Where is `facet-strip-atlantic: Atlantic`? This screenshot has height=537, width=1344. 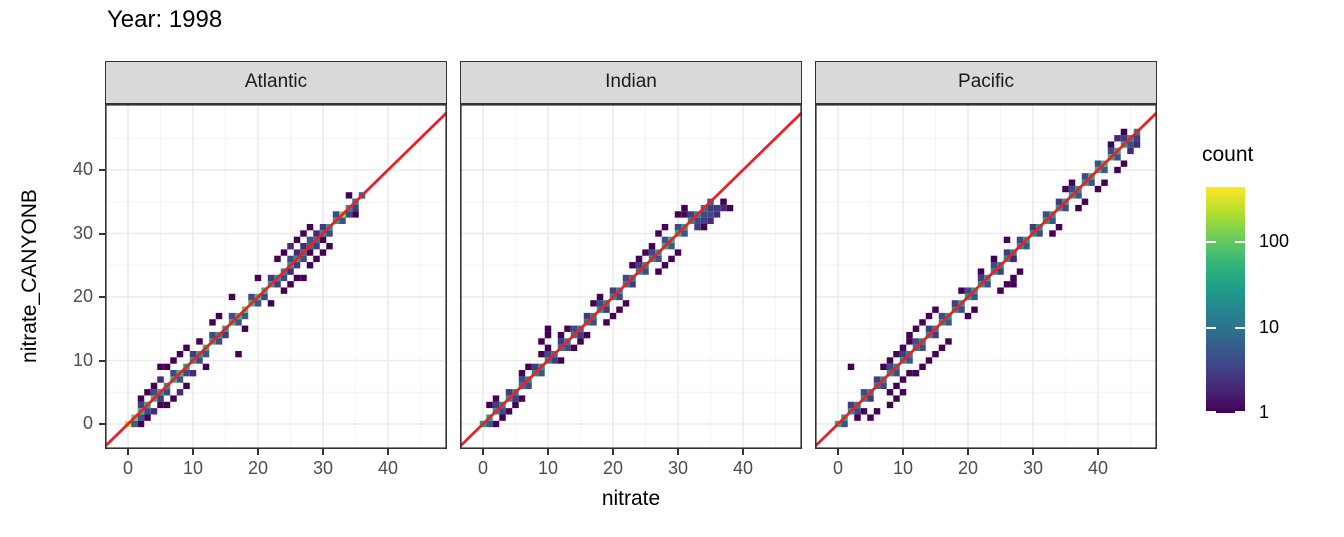
facet-strip-atlantic: Atlantic is located at coordinates (276, 82).